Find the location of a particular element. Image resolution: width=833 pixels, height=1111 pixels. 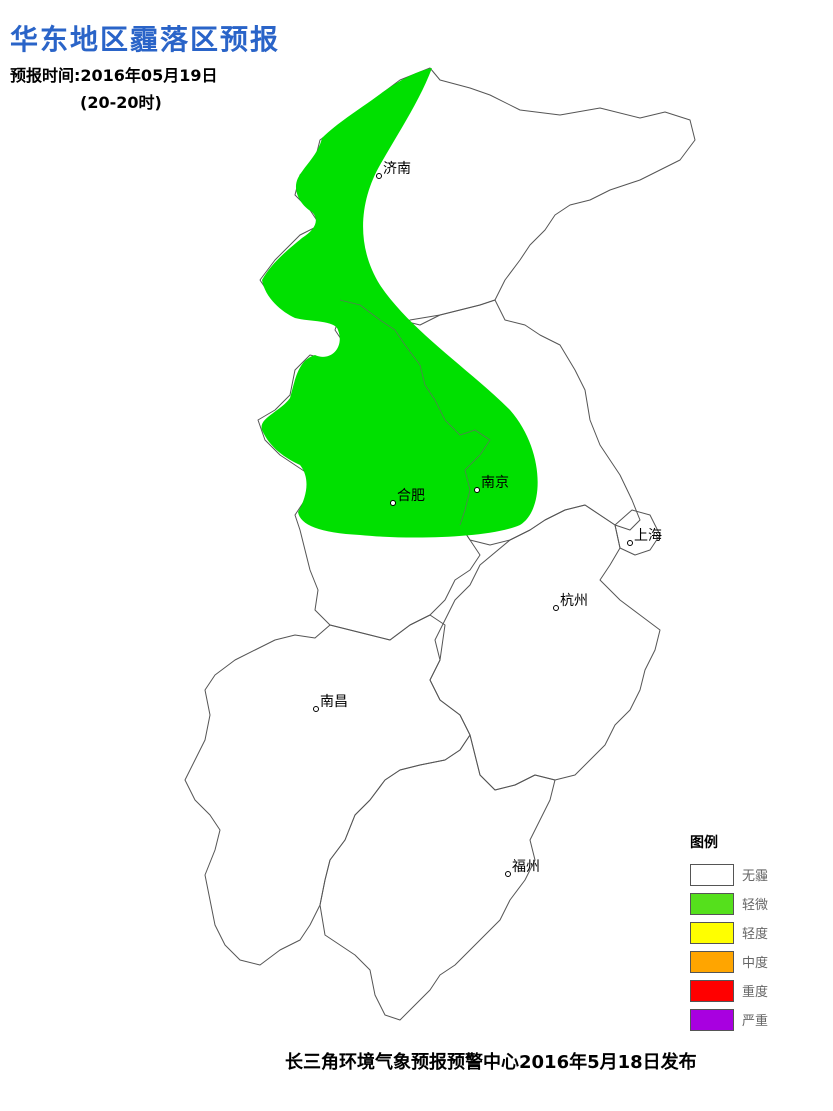

city-hangzhou: 杭州 is located at coordinates (570, 600).